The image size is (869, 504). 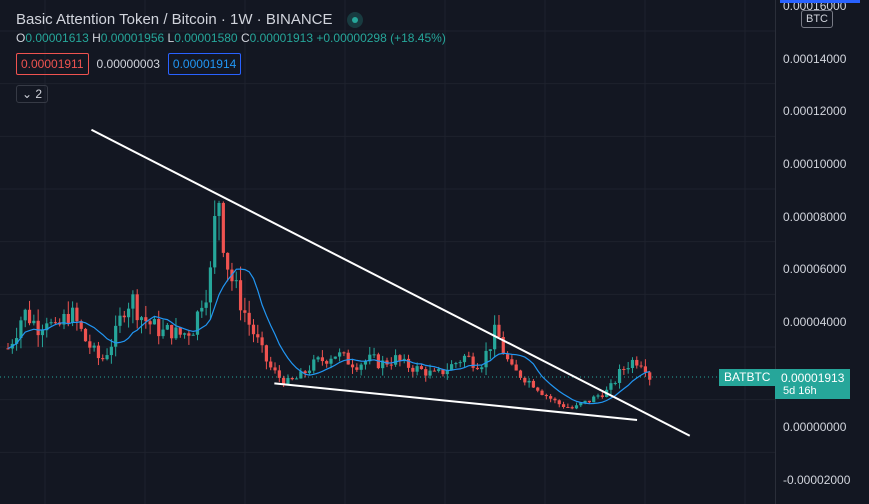 I want to click on buy-price-button: 0.00001914, so click(x=204, y=64).